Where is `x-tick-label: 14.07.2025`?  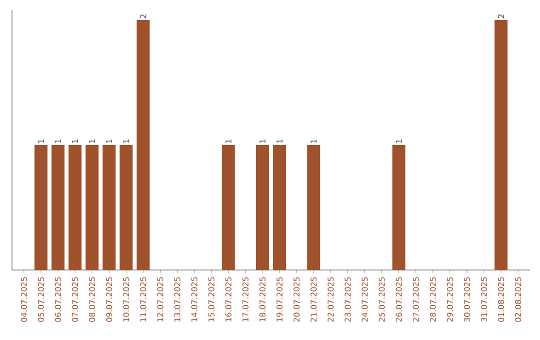 x-tick-label: 14.07.2025 is located at coordinates (194, 299).